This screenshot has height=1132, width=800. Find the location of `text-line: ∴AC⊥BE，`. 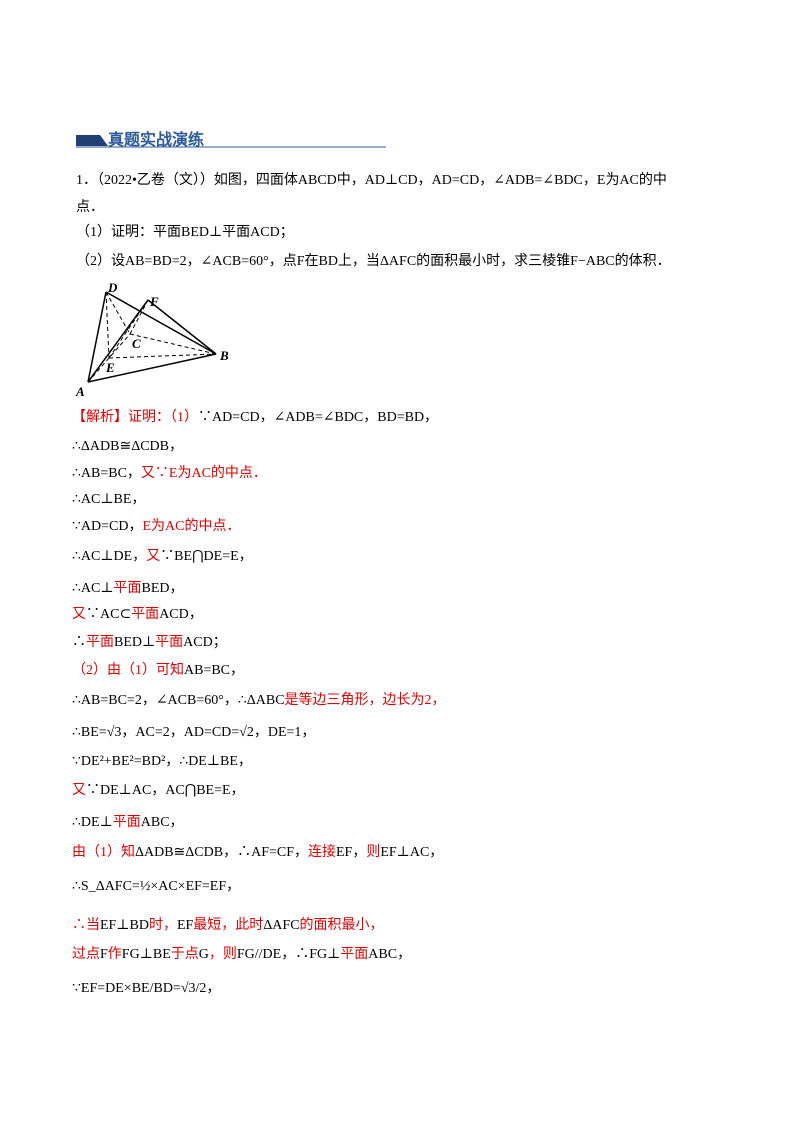

text-line: ∴AC⊥BE， is located at coordinates (108, 500).